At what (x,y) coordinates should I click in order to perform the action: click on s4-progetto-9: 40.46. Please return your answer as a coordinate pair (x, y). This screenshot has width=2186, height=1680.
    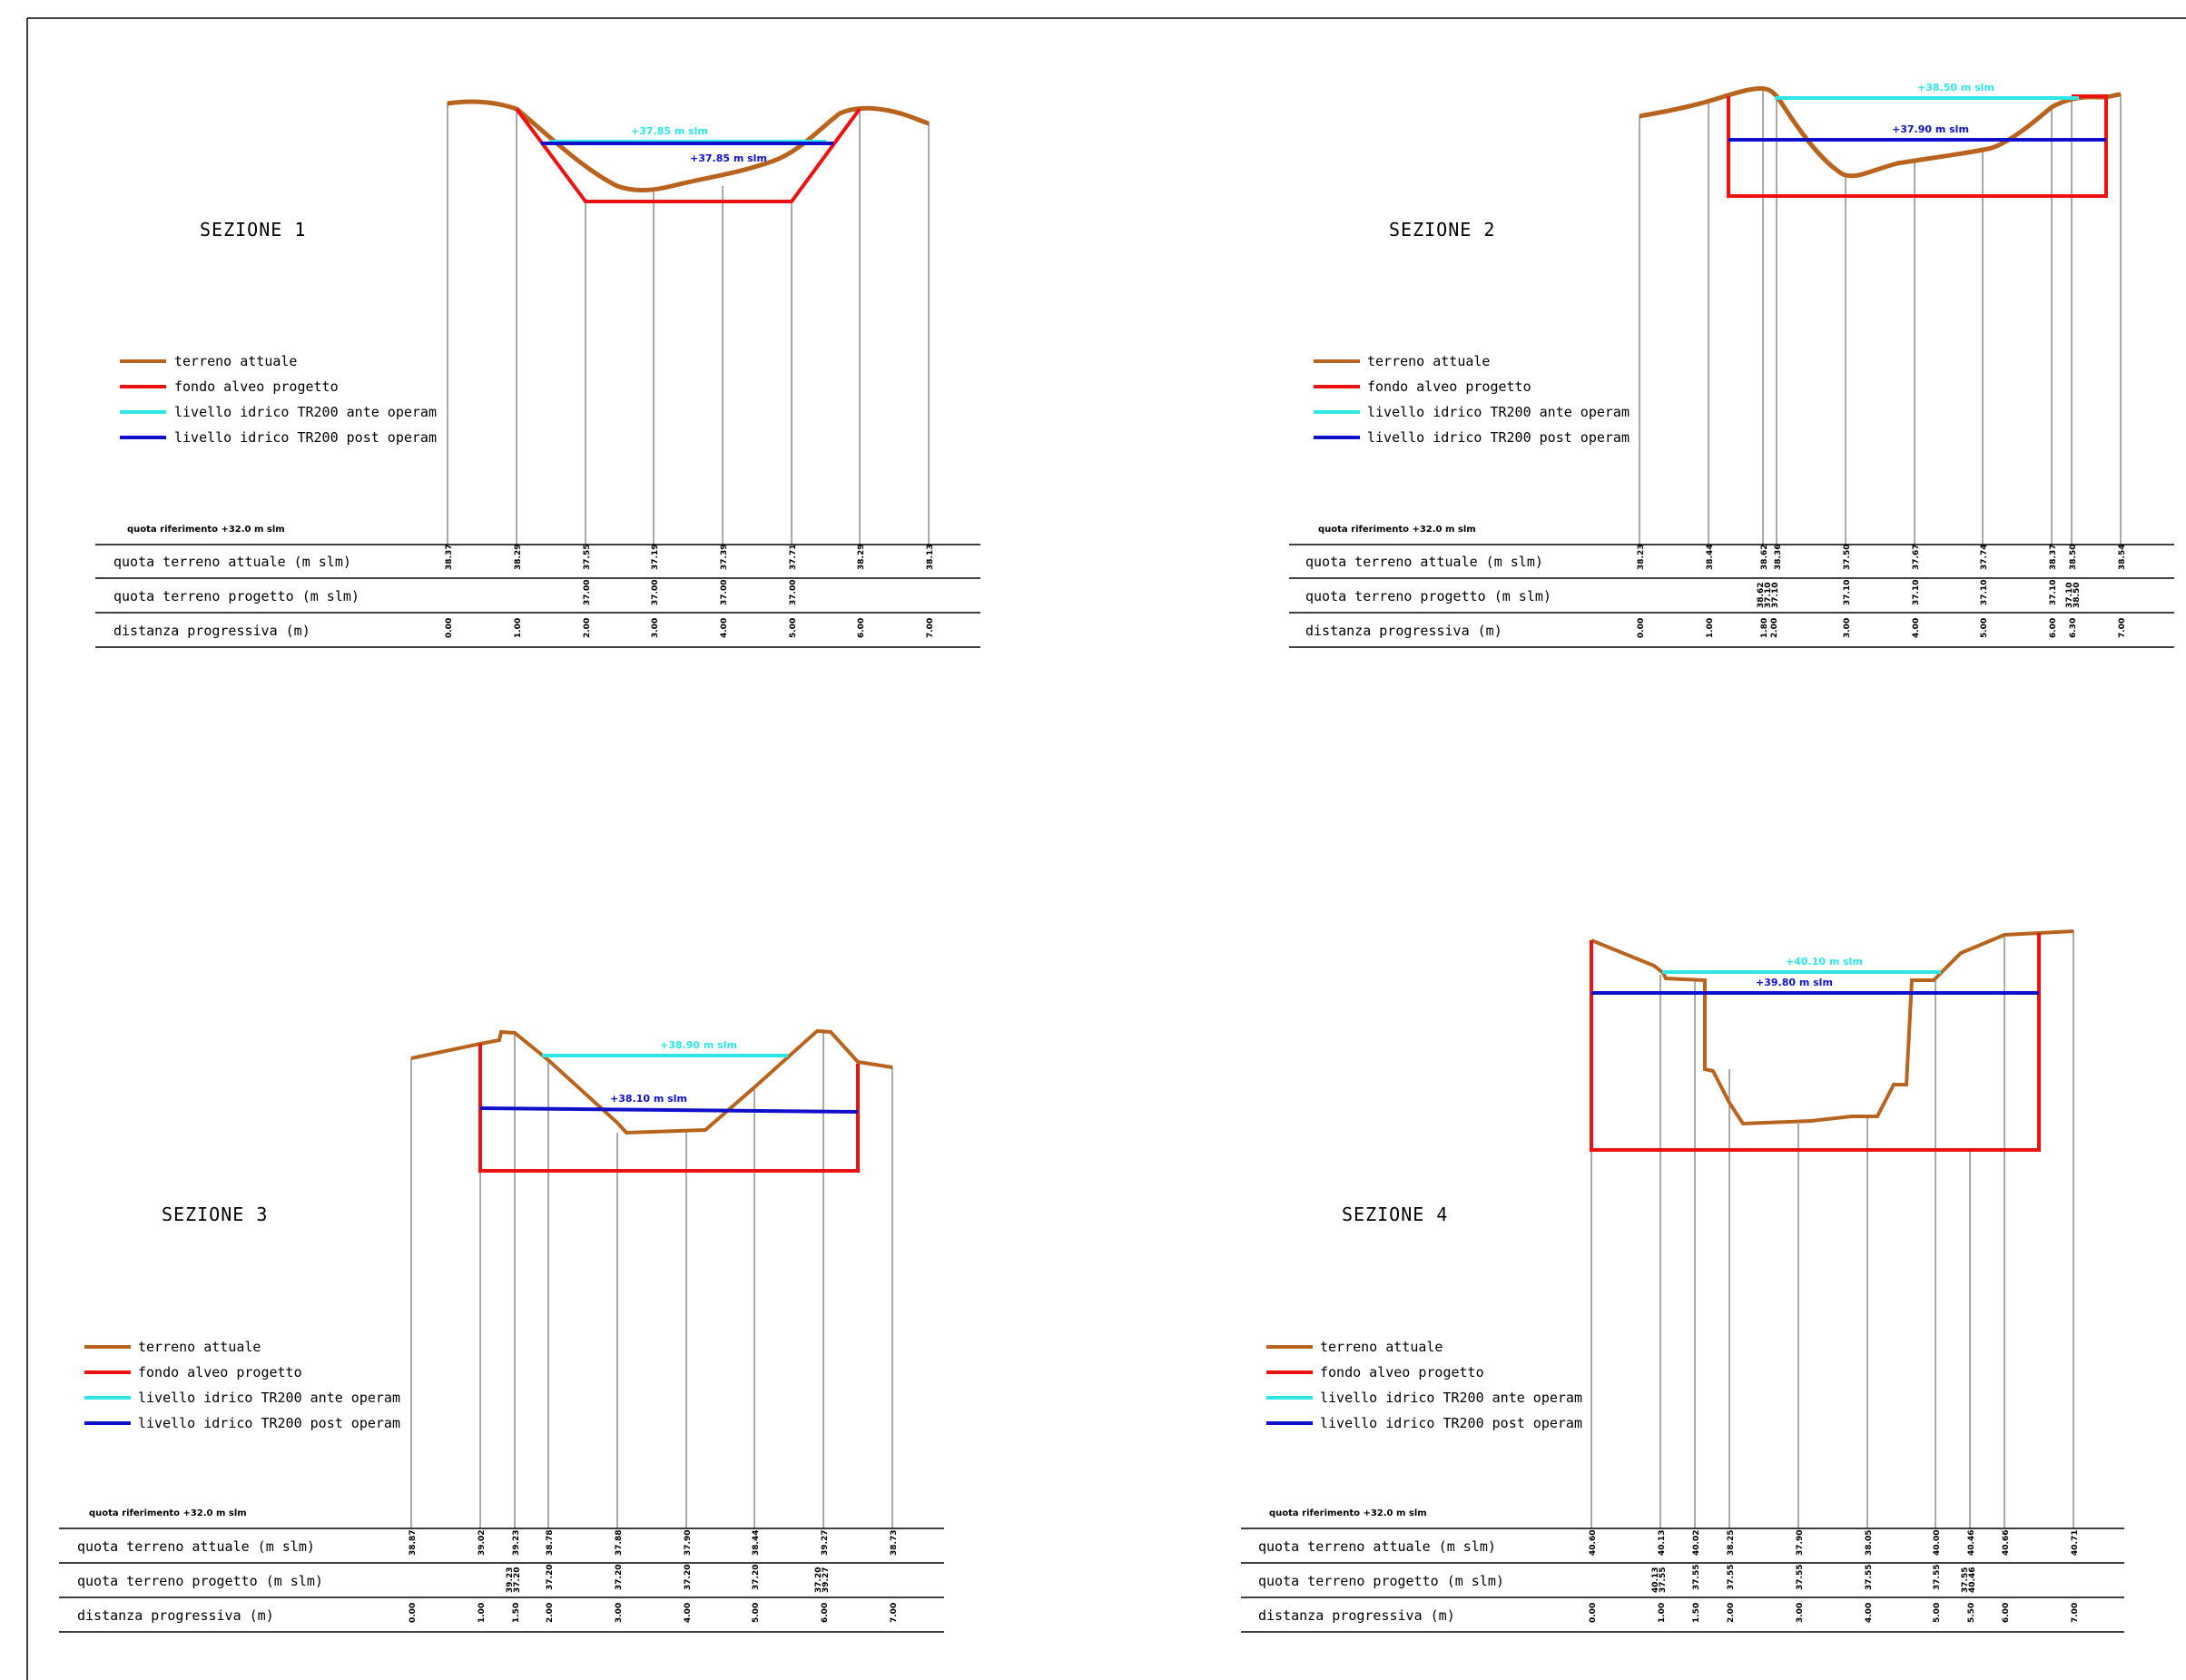
    Looking at the image, I should click on (1972, 1580).